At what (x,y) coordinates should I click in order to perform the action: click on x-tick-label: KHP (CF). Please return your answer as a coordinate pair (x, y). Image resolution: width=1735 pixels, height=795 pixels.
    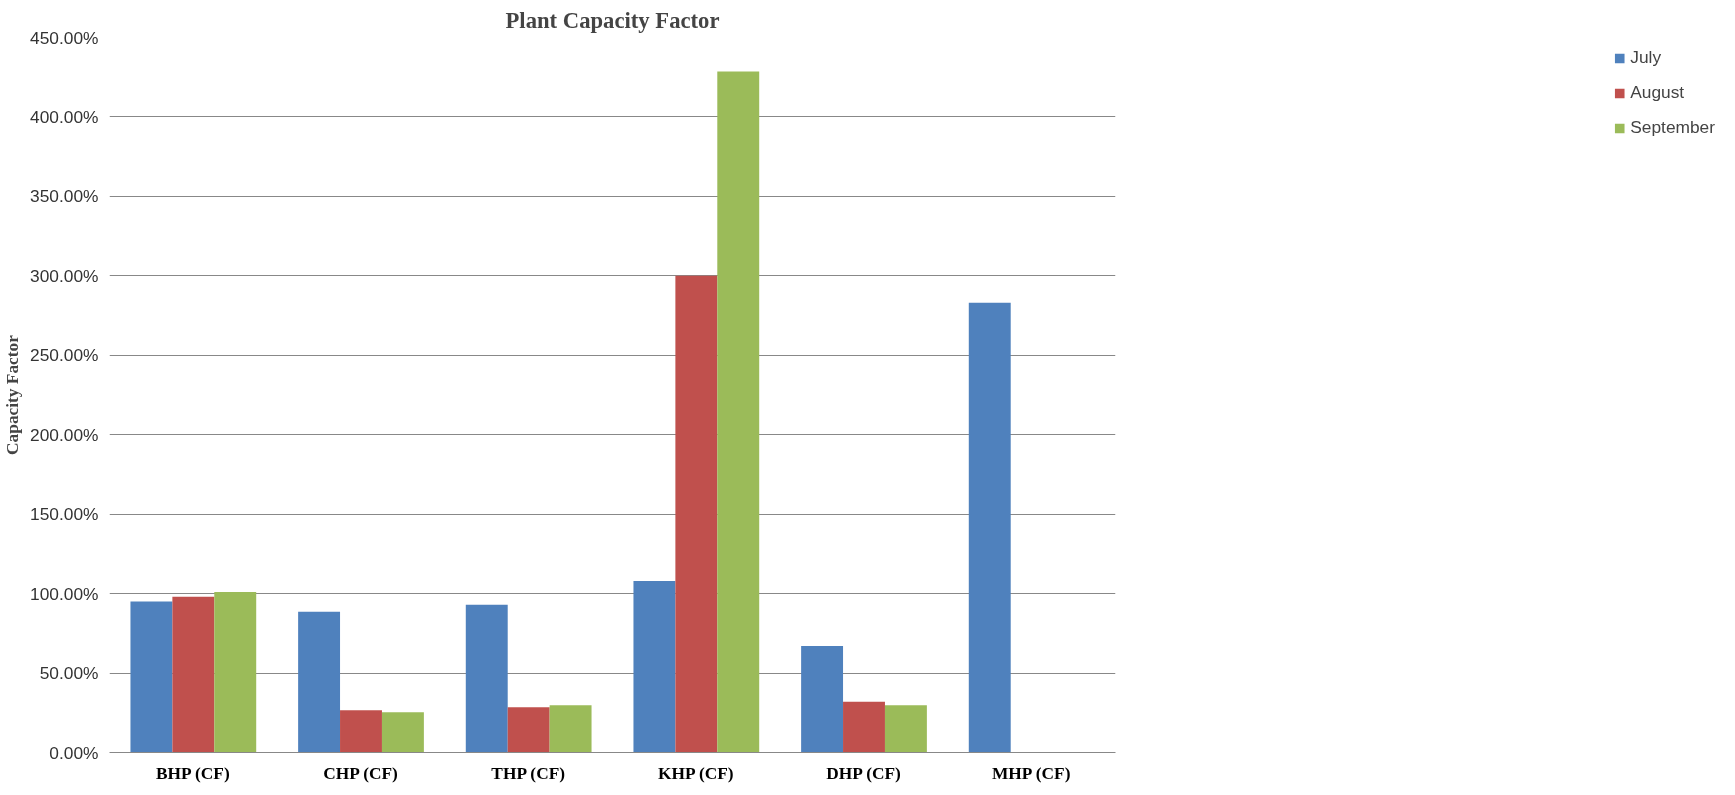
    Looking at the image, I should click on (696, 773).